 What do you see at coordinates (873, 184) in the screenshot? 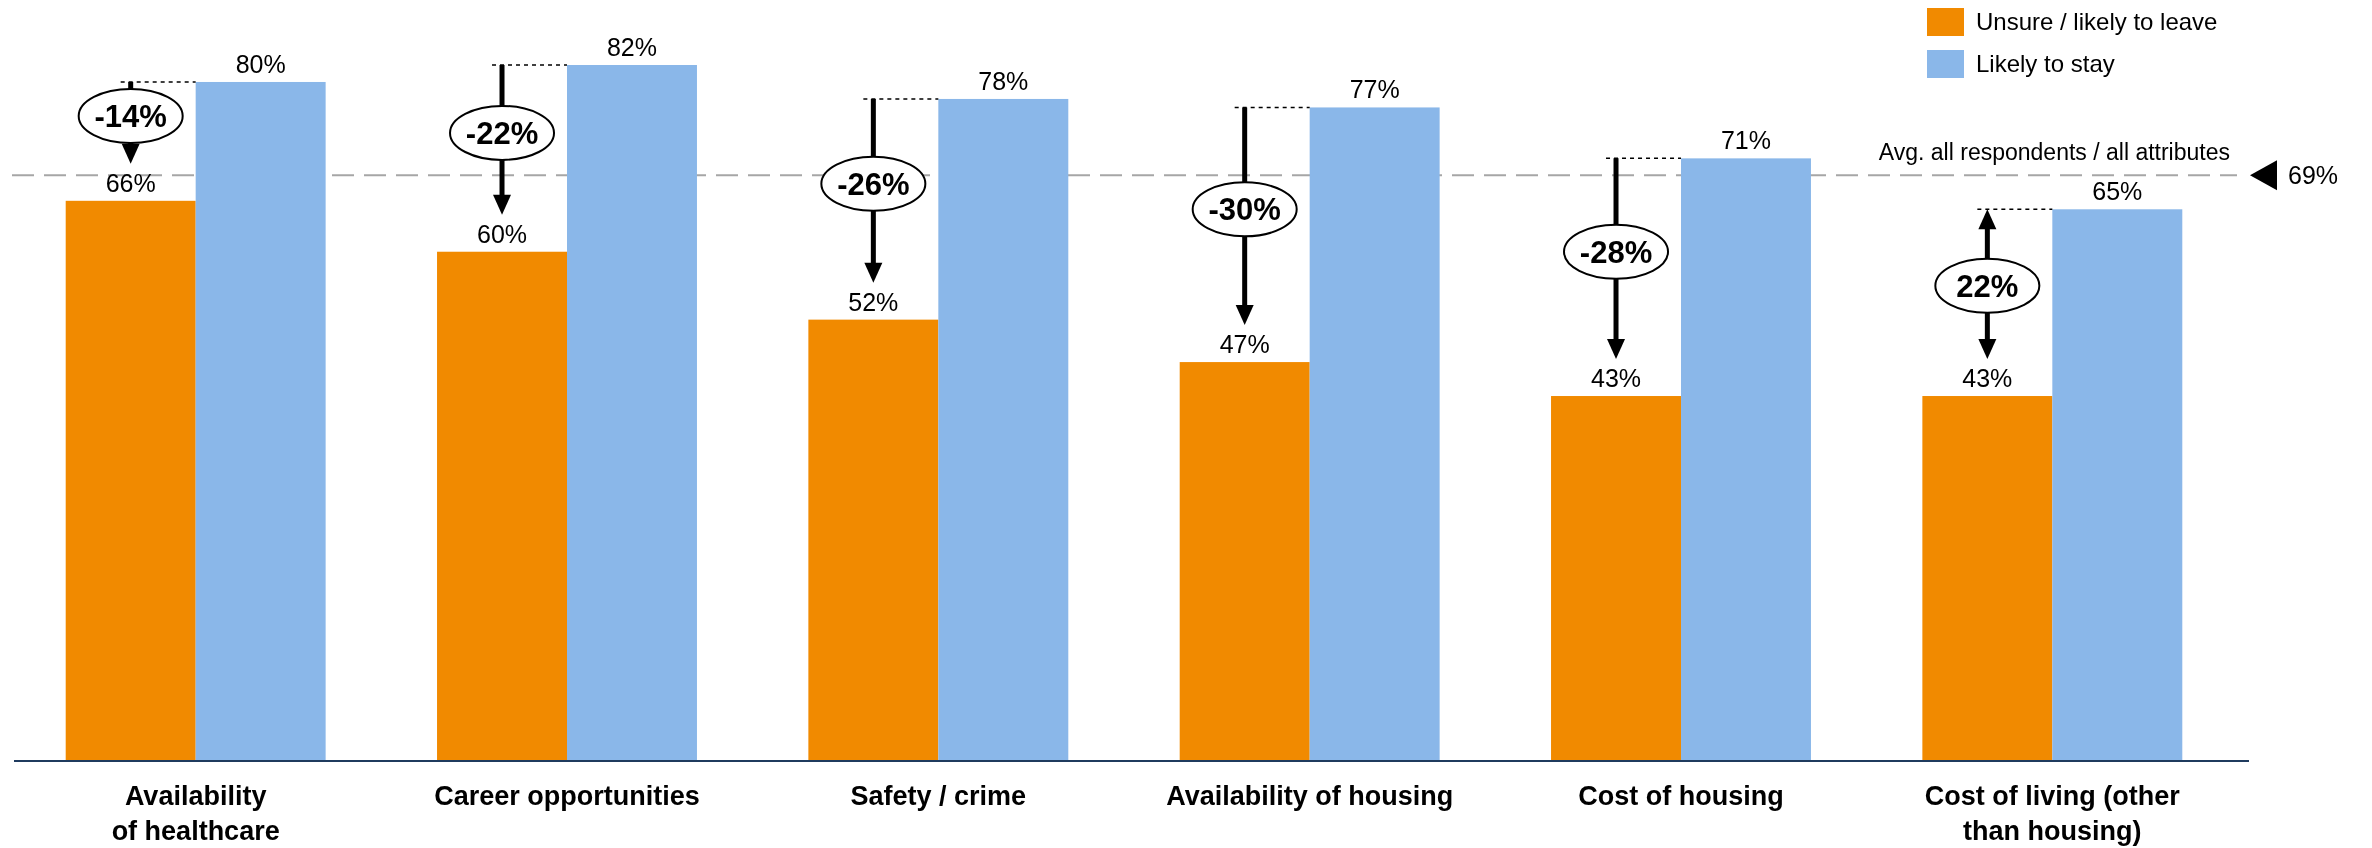
I see `annotation: -26%` at bounding box center [873, 184].